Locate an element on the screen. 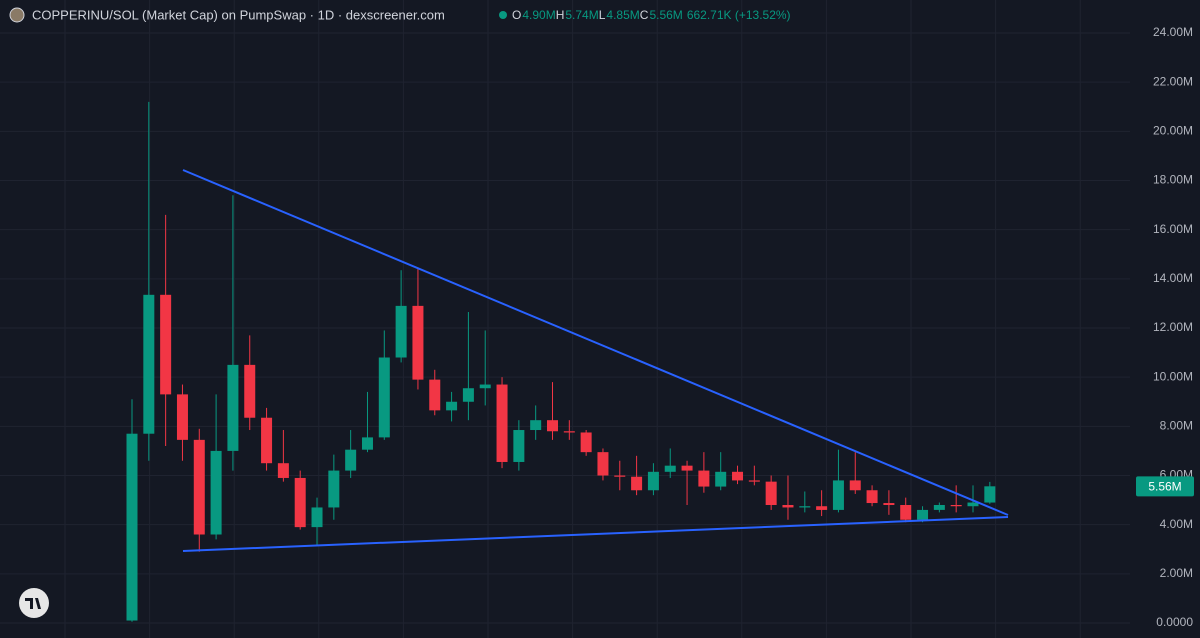  y-tick-label: 22.00M is located at coordinates (1173, 81).